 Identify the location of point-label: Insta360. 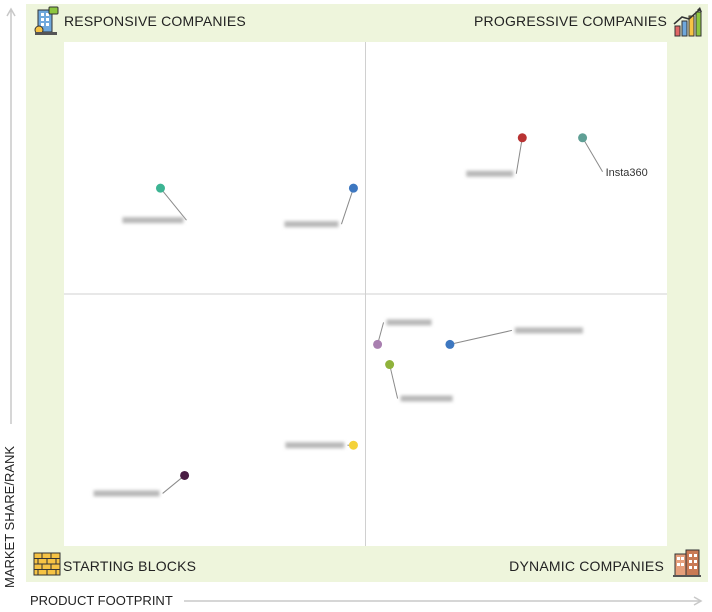
(627, 173).